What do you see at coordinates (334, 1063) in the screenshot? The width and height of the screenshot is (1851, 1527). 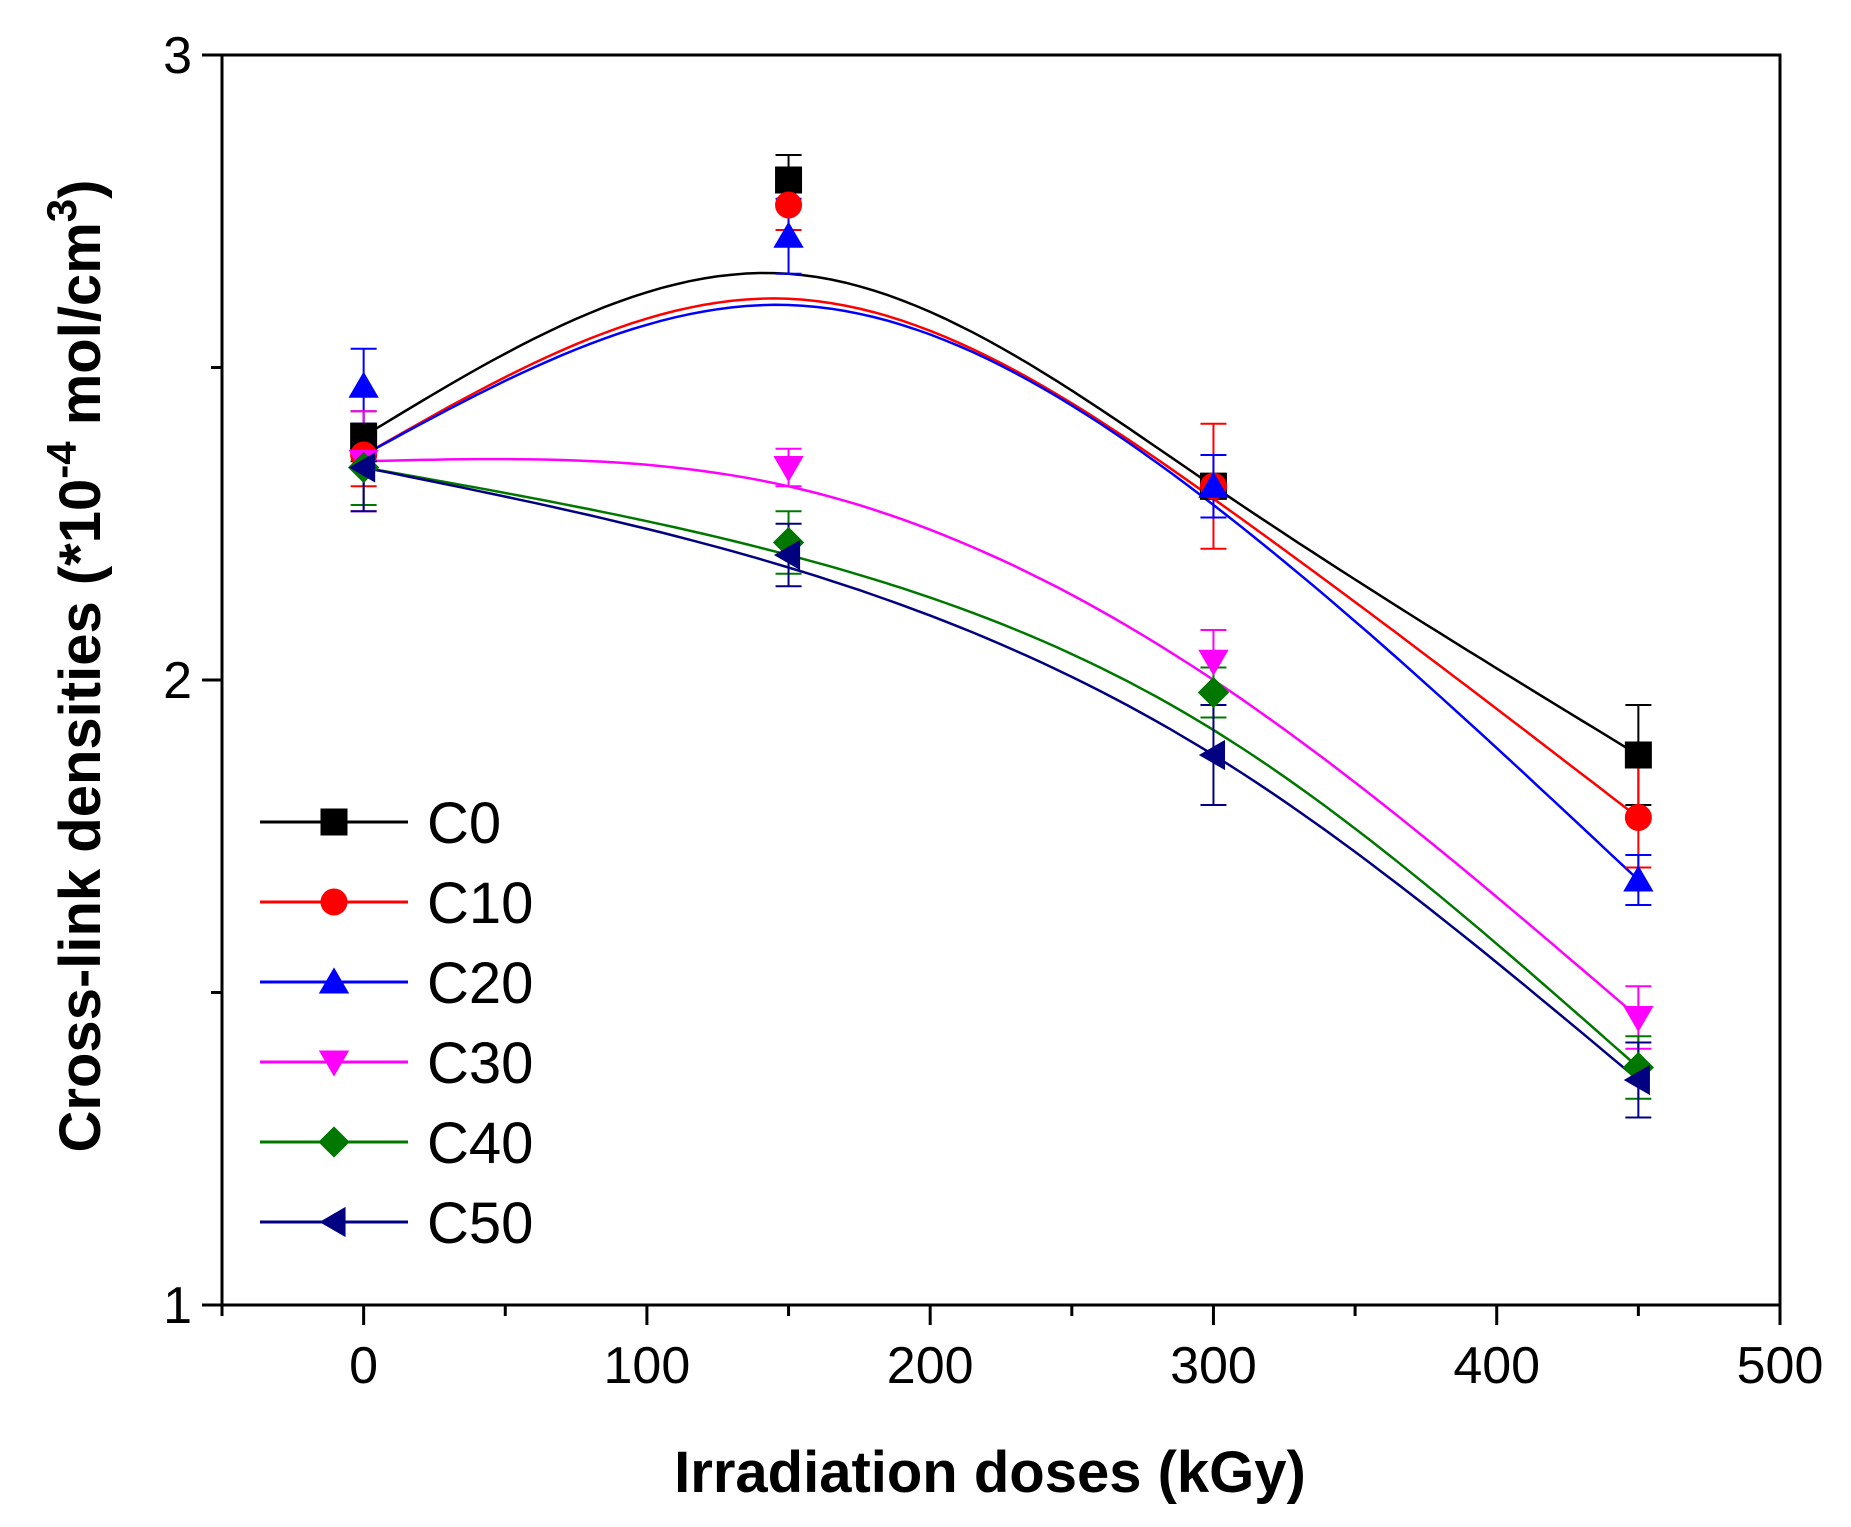 I see `legend-marker-c30` at bounding box center [334, 1063].